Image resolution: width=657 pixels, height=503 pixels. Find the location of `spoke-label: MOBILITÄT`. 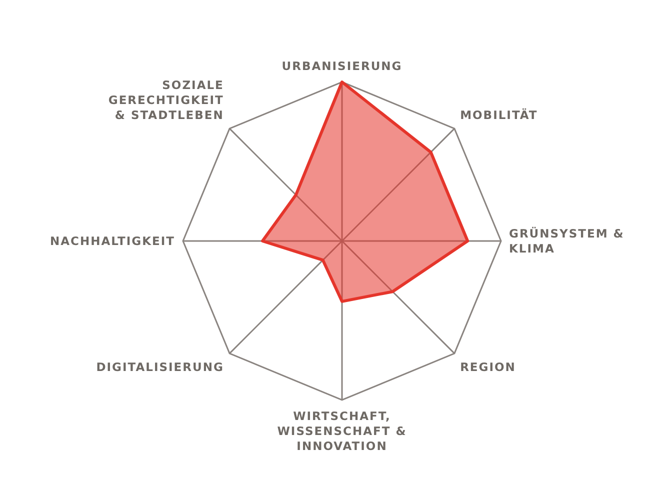

spoke-label: MOBILITÄT is located at coordinates (499, 115).